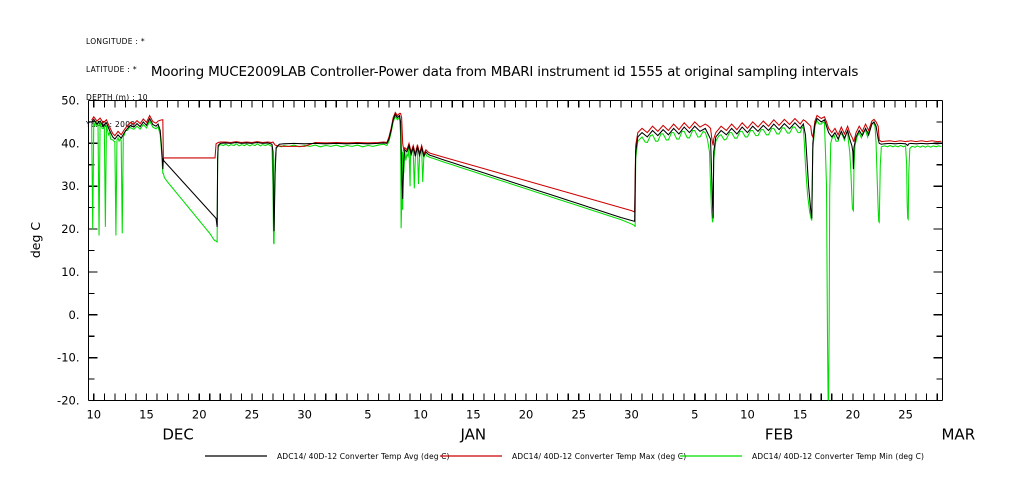  Describe the element at coordinates (363, 456) in the screenshot. I see `legend-label-avg: ADC14/ 40D-12 Converter Temp Avg (deg C)` at that location.